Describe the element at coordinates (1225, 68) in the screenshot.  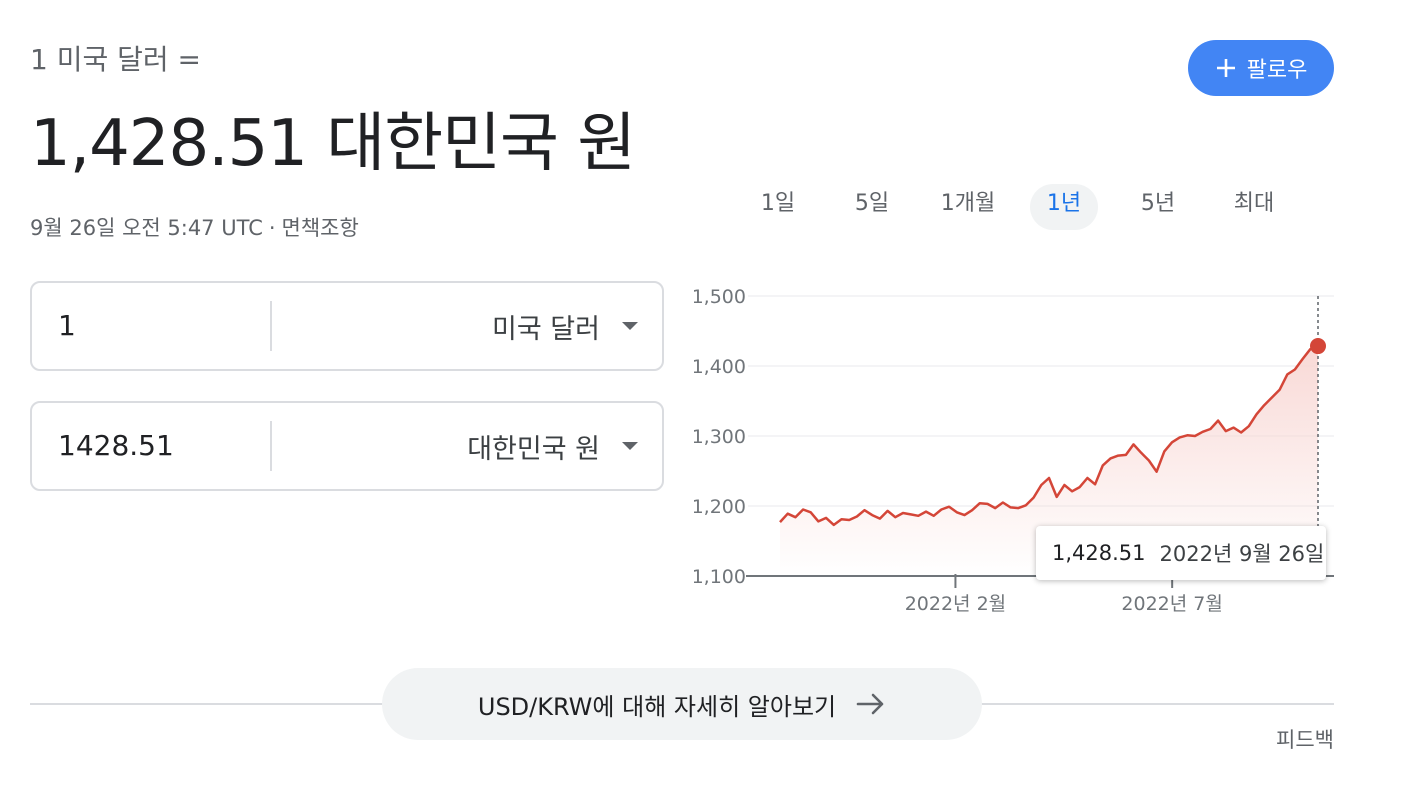
I see `plus-icon` at that location.